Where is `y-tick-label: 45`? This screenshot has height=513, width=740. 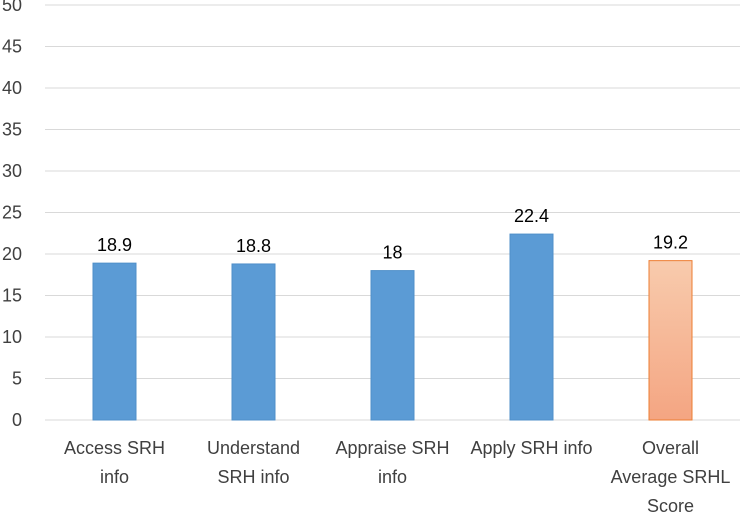 y-tick-label: 45 is located at coordinates (12, 47).